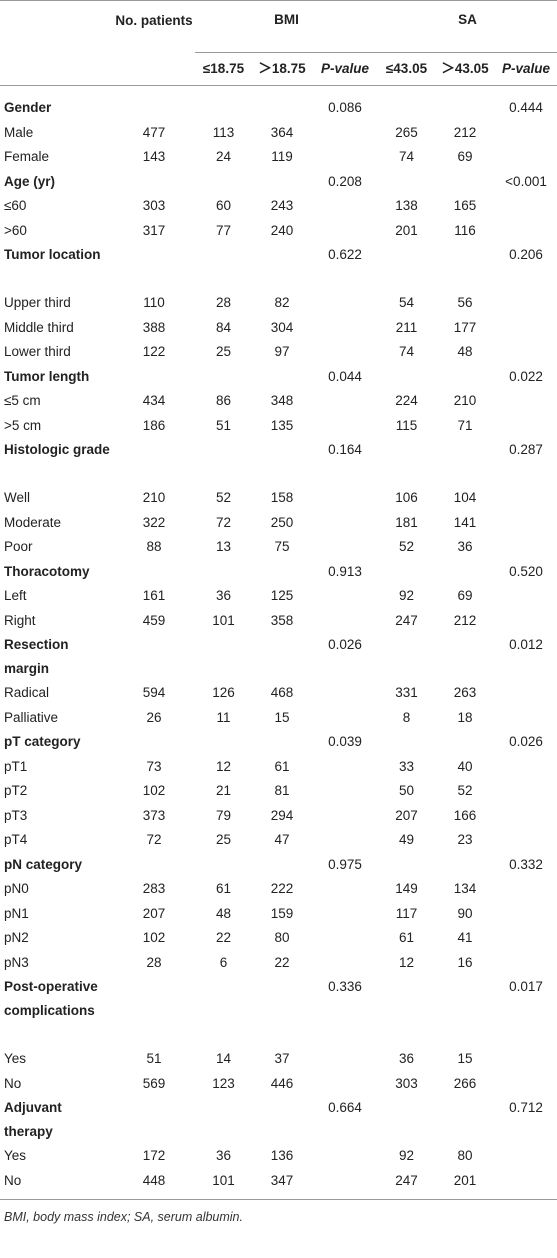 This screenshot has width=557, height=1258. What do you see at coordinates (465, 1155) in the screenshot?
I see `cell-s2: 80` at bounding box center [465, 1155].